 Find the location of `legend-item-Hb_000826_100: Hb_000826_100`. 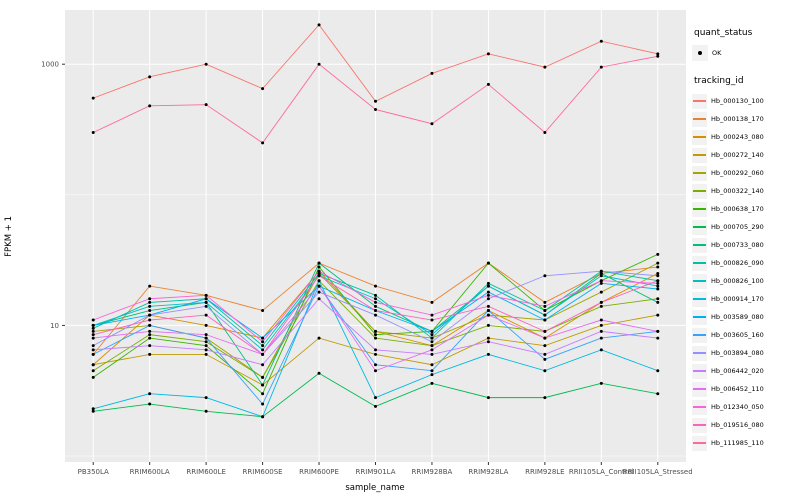

legend-item-Hb_000826_100: Hb_000826_100 is located at coordinates (746, 281).